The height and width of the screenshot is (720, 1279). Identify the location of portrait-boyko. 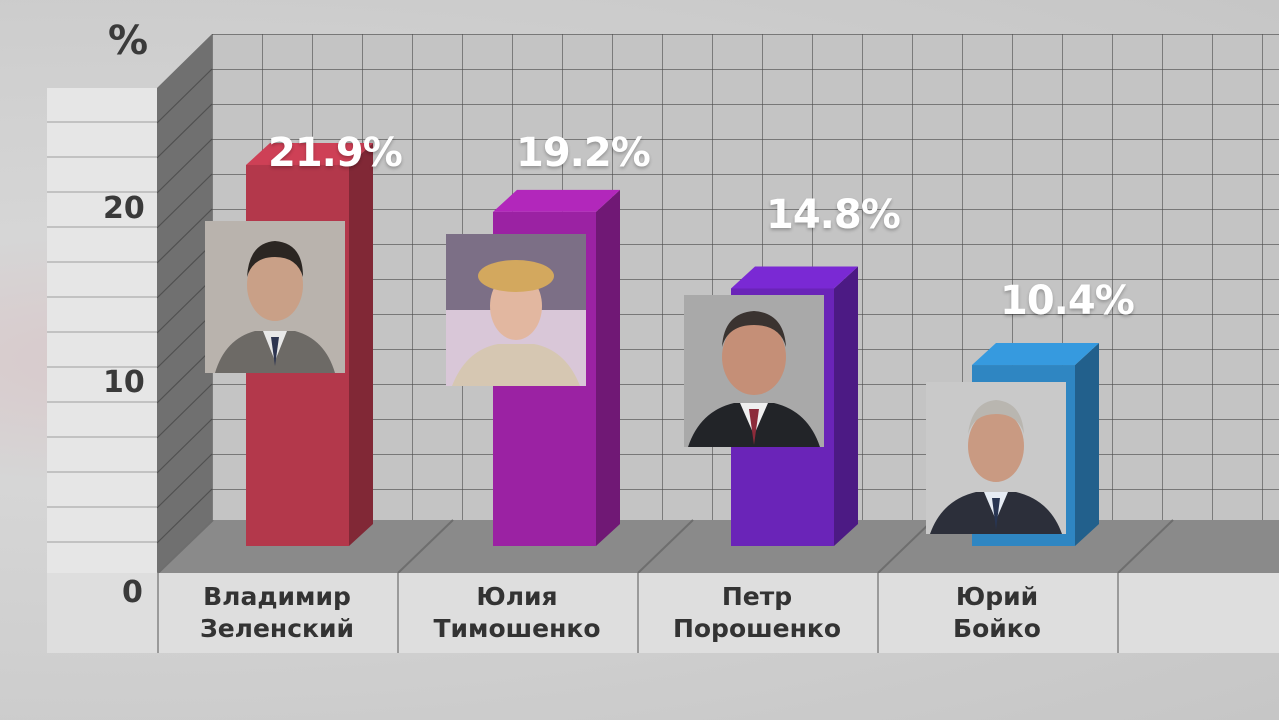
(996, 458).